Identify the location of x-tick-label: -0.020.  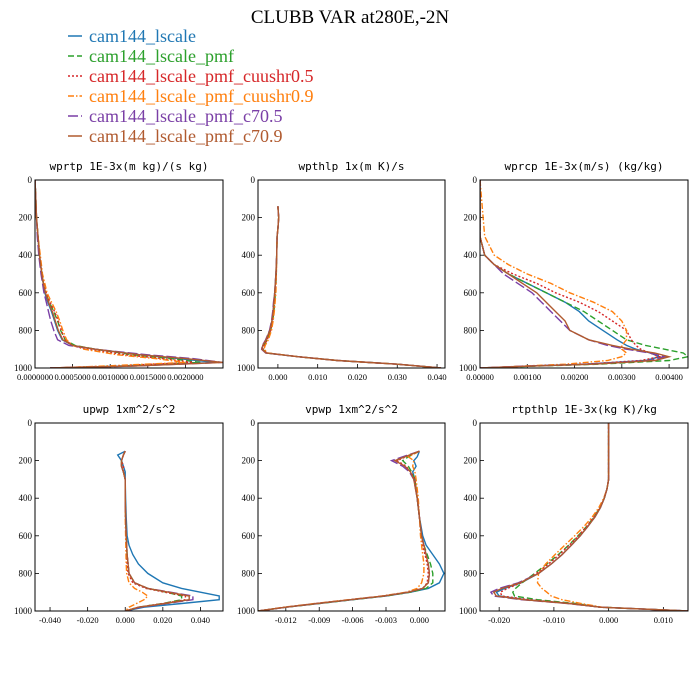
(499, 620).